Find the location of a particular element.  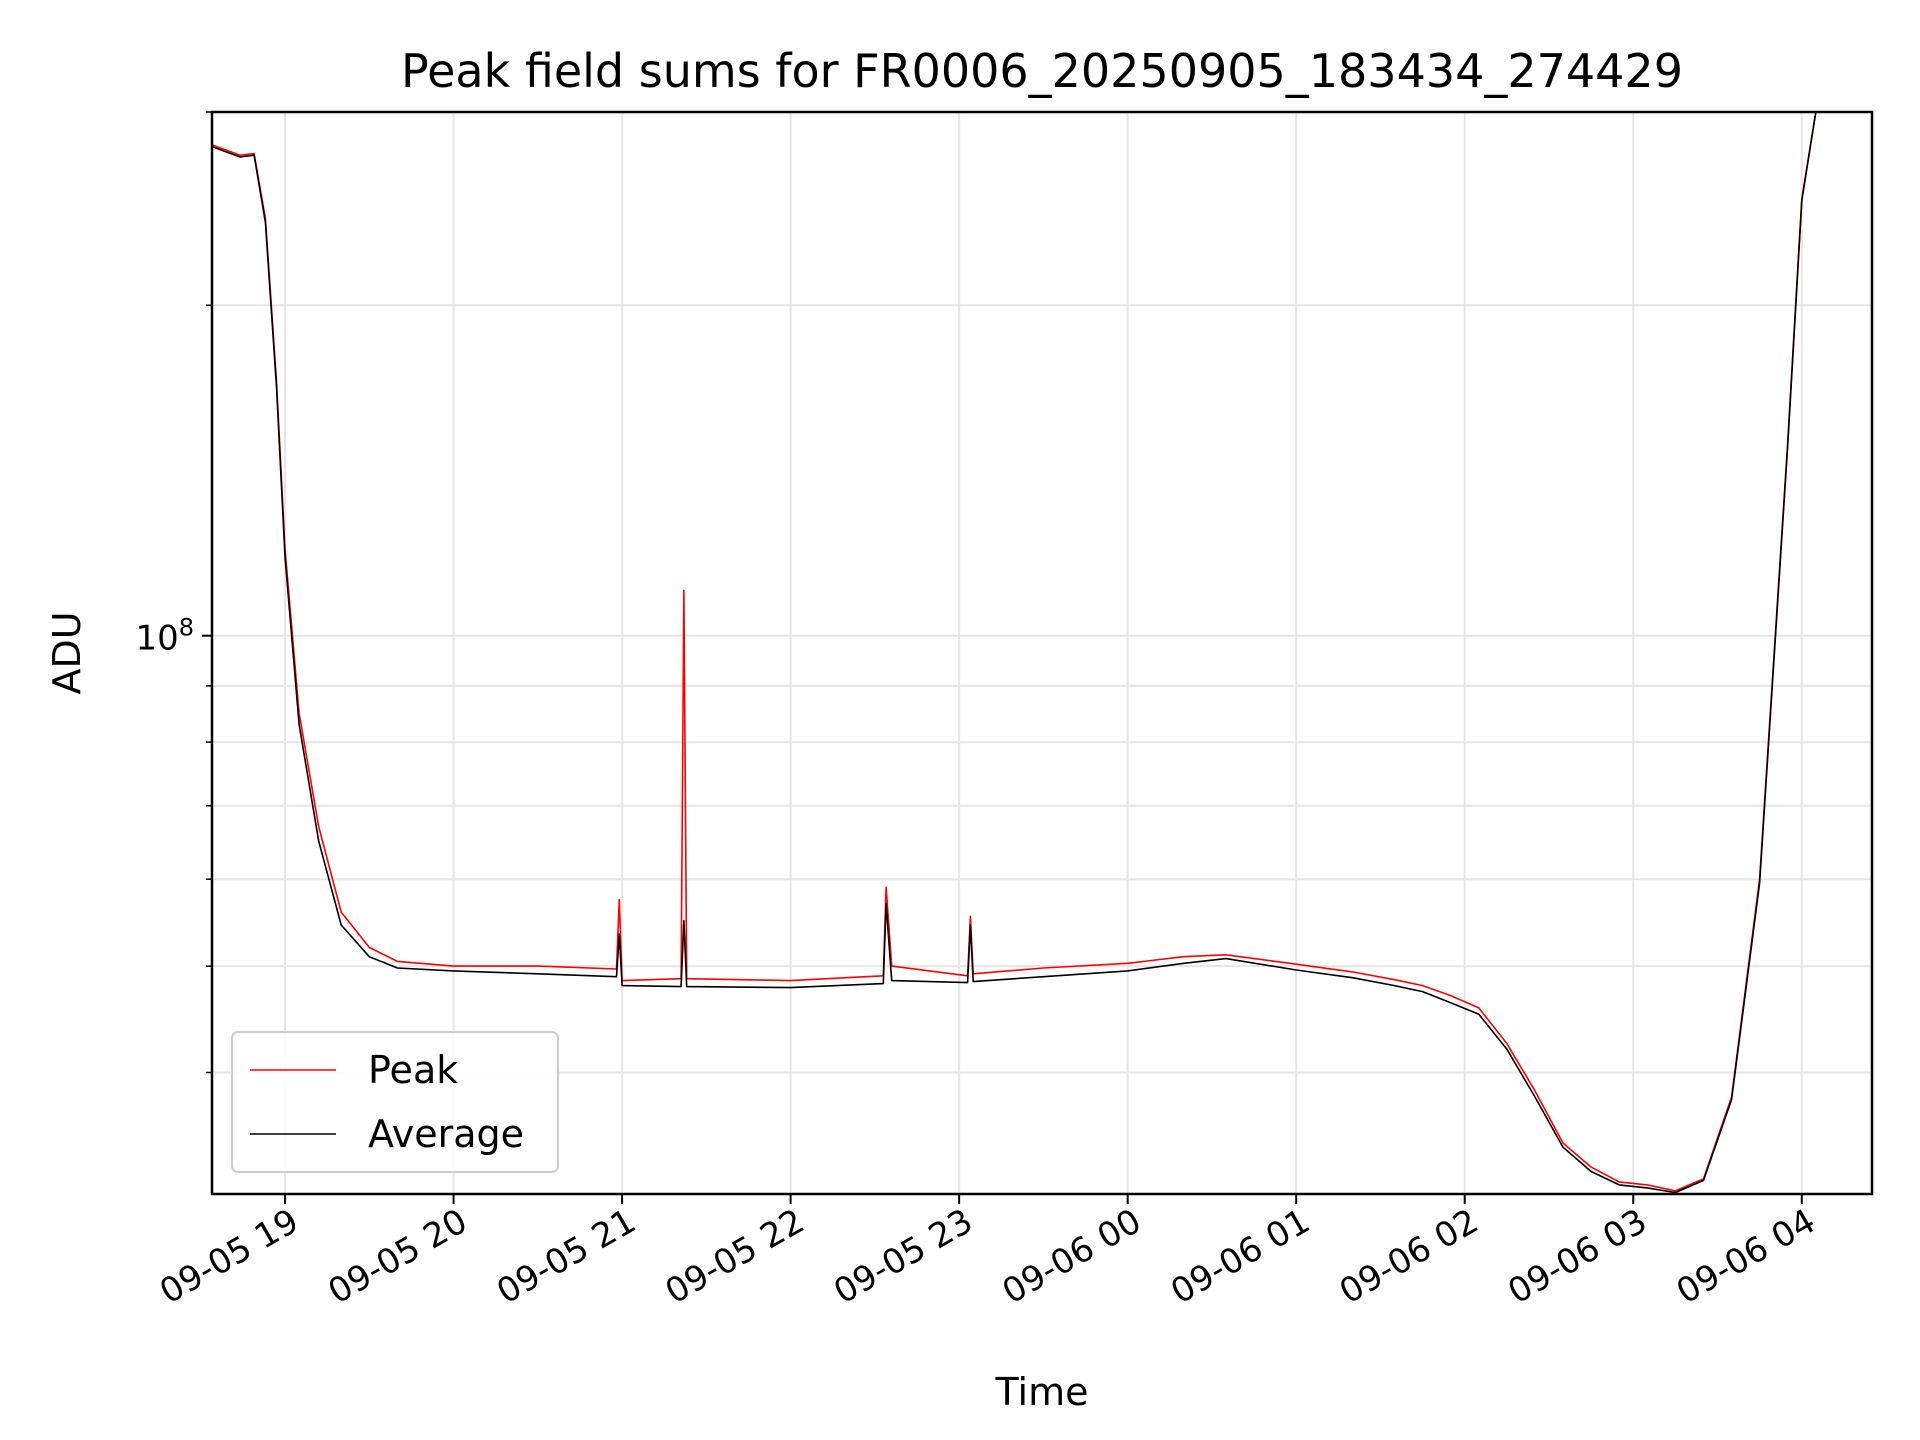

y-axis: 108 is located at coordinates (173, 592).